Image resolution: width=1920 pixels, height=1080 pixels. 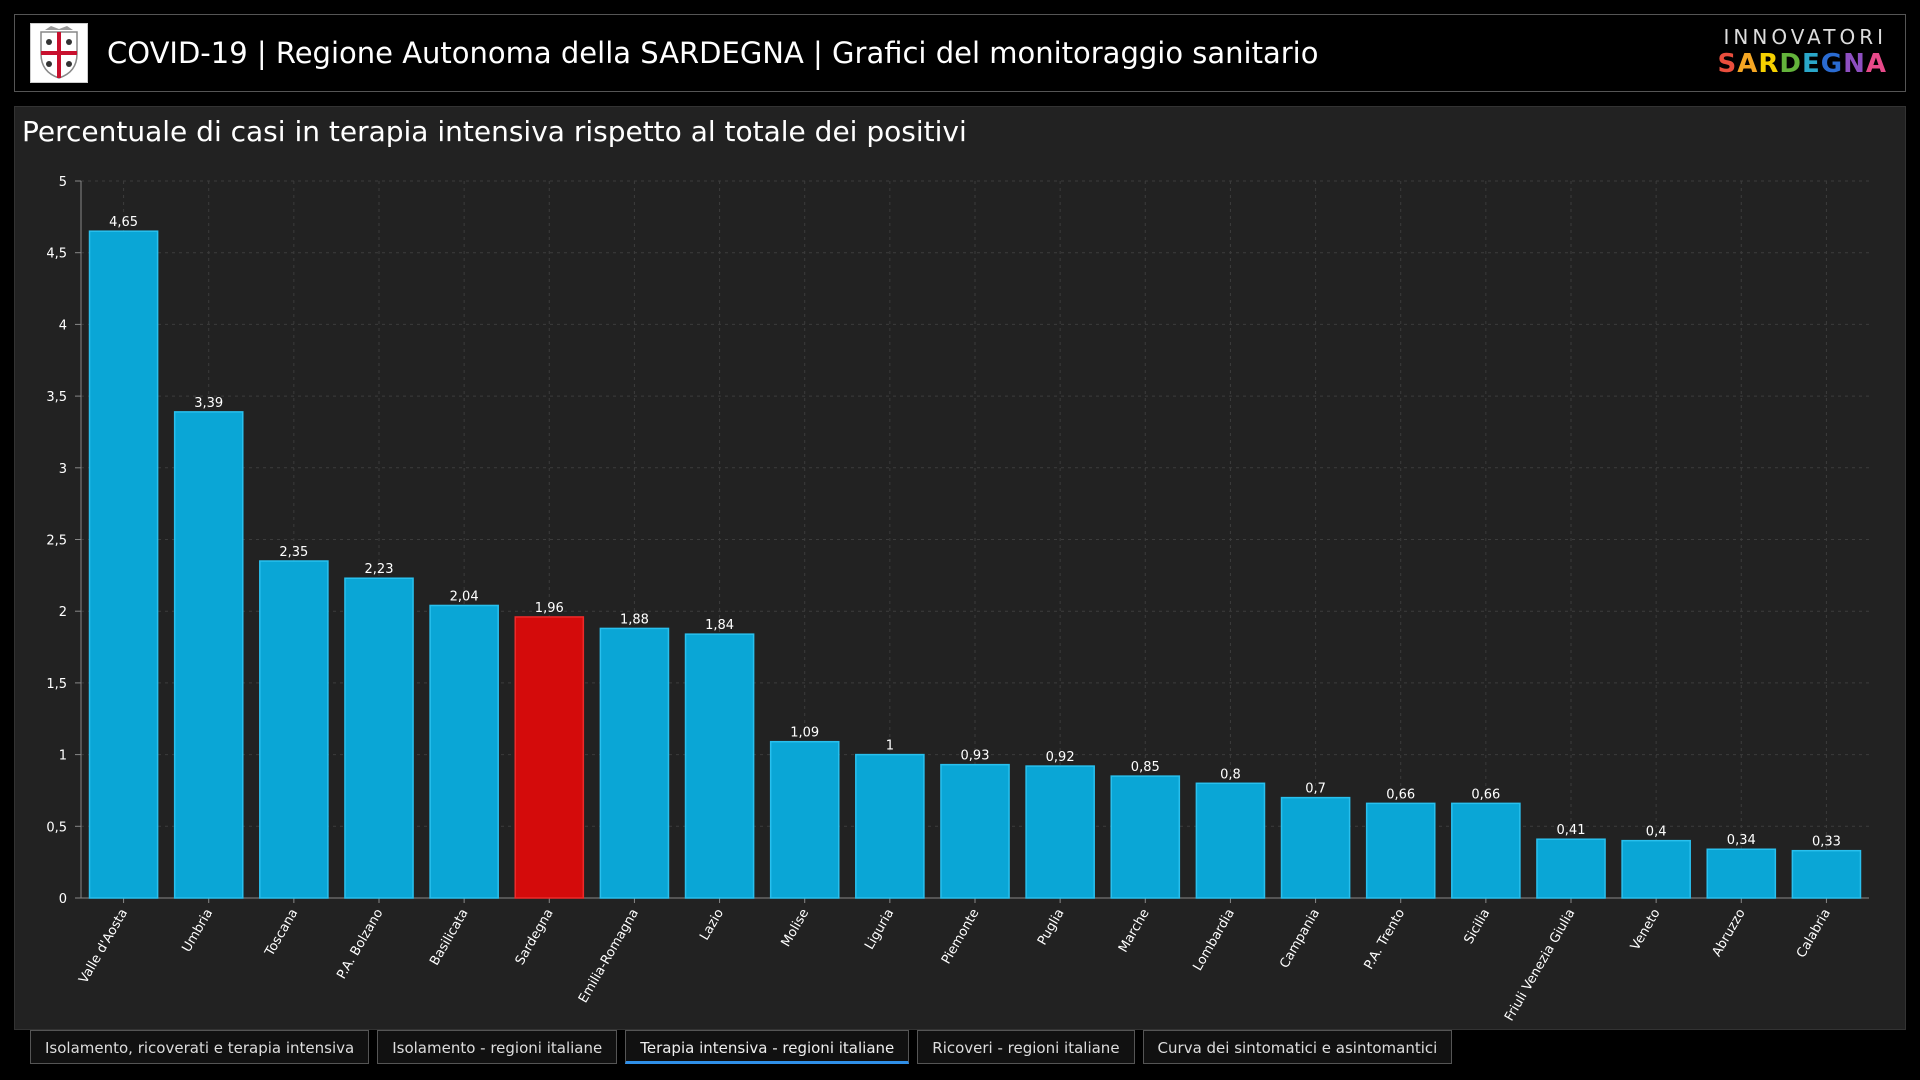 I want to click on bar-puglia, so click(x=1060, y=832).